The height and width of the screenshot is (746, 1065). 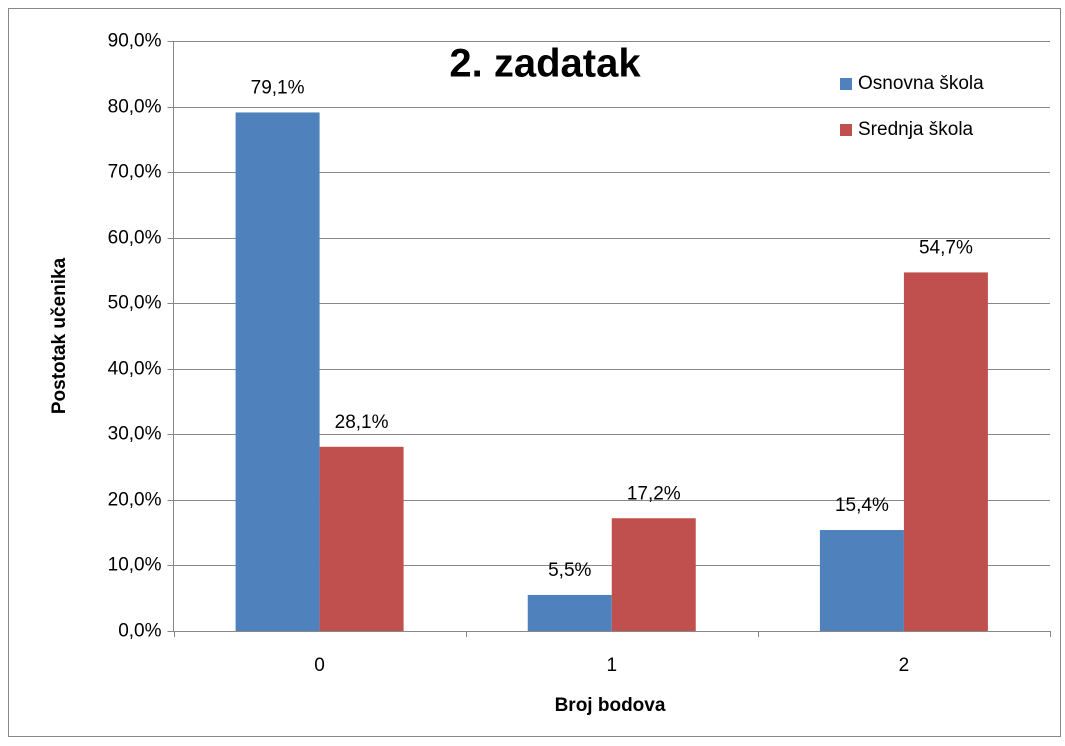 I want to click on y-tick-label: 50,0%, so click(x=135, y=303).